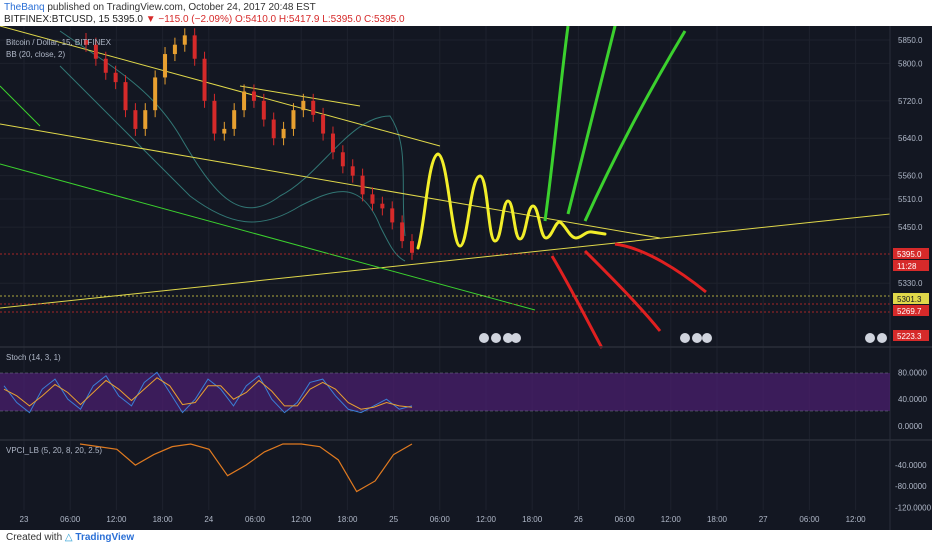  I want to click on close-value: C:5395.0, so click(384, 19).